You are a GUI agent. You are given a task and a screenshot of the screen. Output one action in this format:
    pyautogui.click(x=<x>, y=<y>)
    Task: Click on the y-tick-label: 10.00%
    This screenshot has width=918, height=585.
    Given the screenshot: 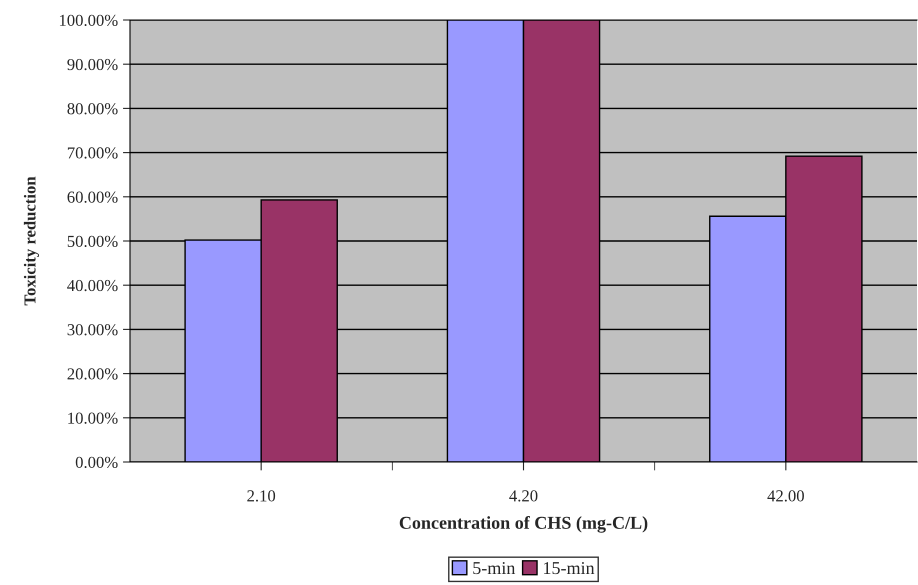 What is the action you would take?
    pyautogui.click(x=93, y=418)
    